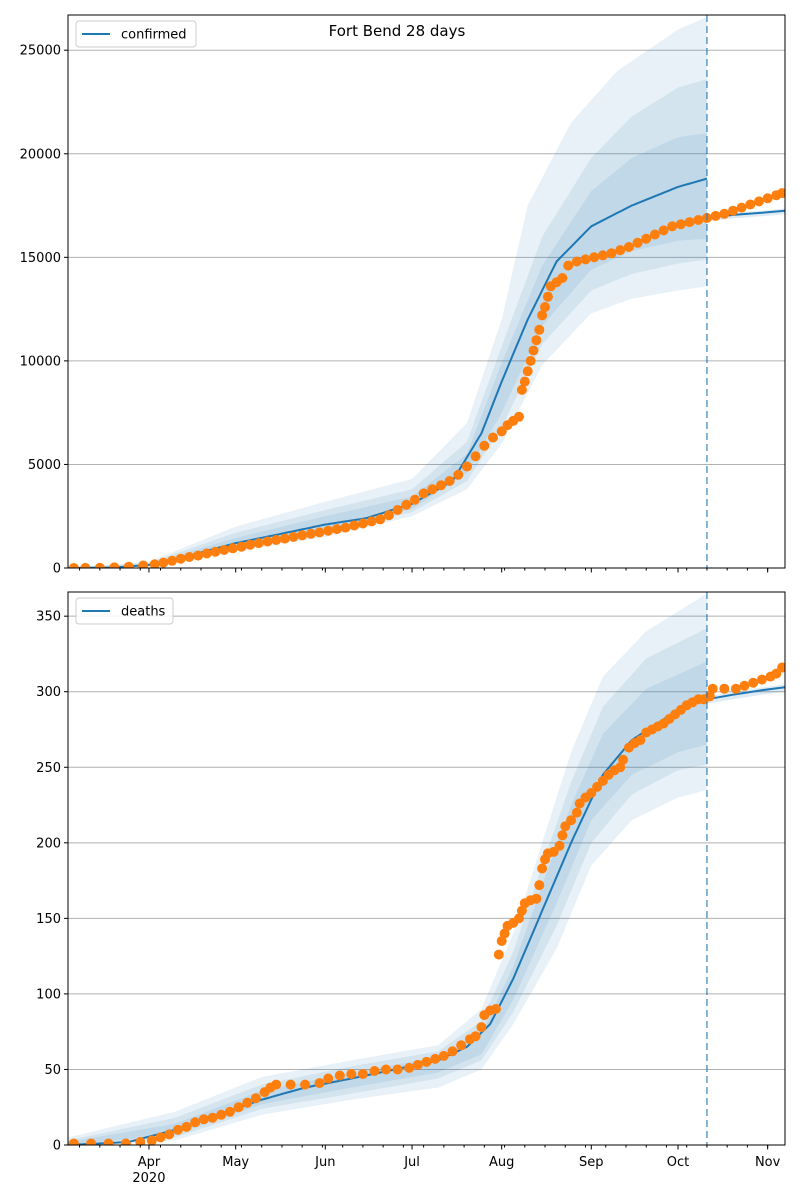  I want to click on x-year-label: 2020, so click(148, 1178).